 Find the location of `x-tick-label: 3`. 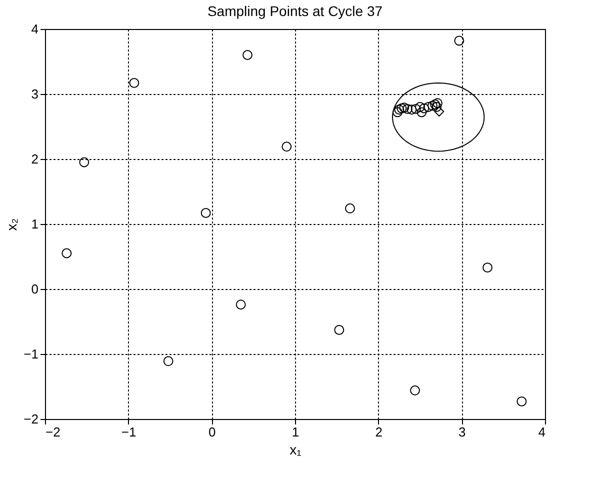

x-tick-label: 3 is located at coordinates (462, 432).